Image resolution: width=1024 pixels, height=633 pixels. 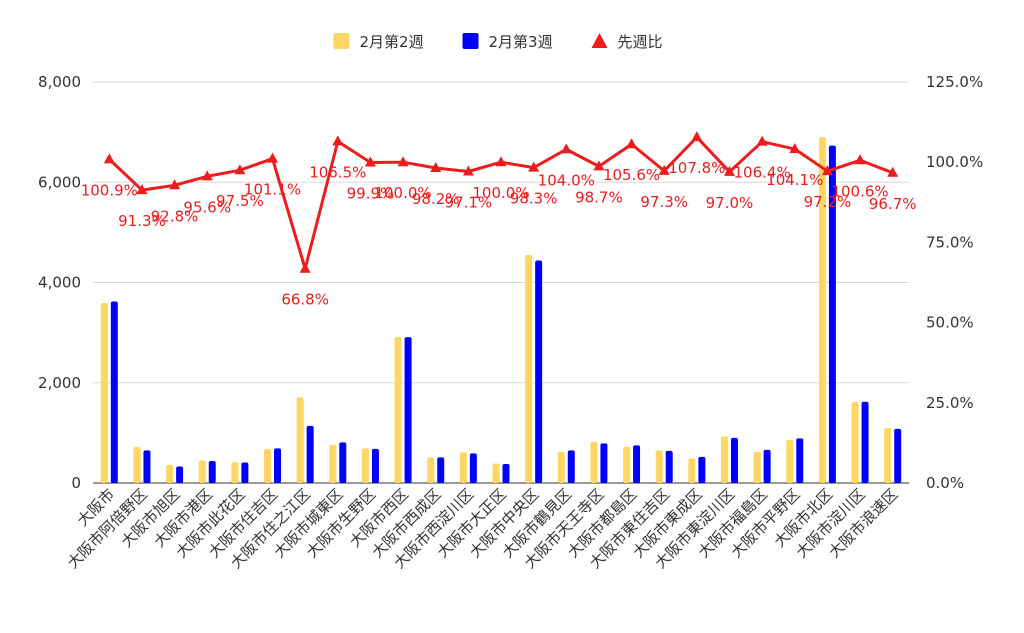 I want to click on legend-label: 2月第2週, so click(x=392, y=42).